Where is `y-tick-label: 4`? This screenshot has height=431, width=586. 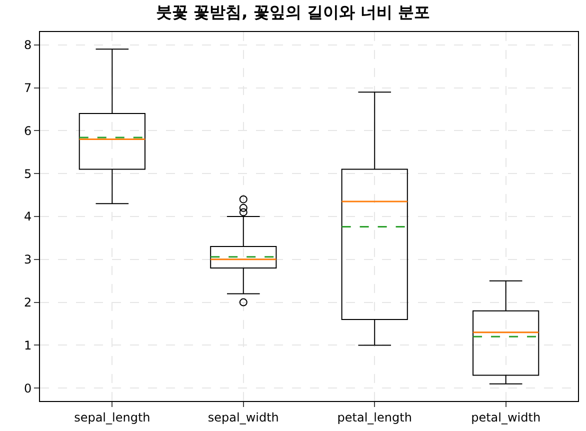
y-tick-label: 4 is located at coordinates (28, 217).